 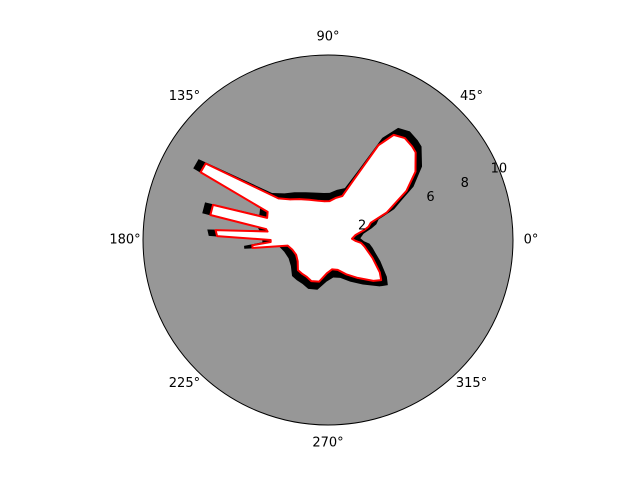 What do you see at coordinates (184, 383) in the screenshot?
I see `angular-tick-label: 225°` at bounding box center [184, 383].